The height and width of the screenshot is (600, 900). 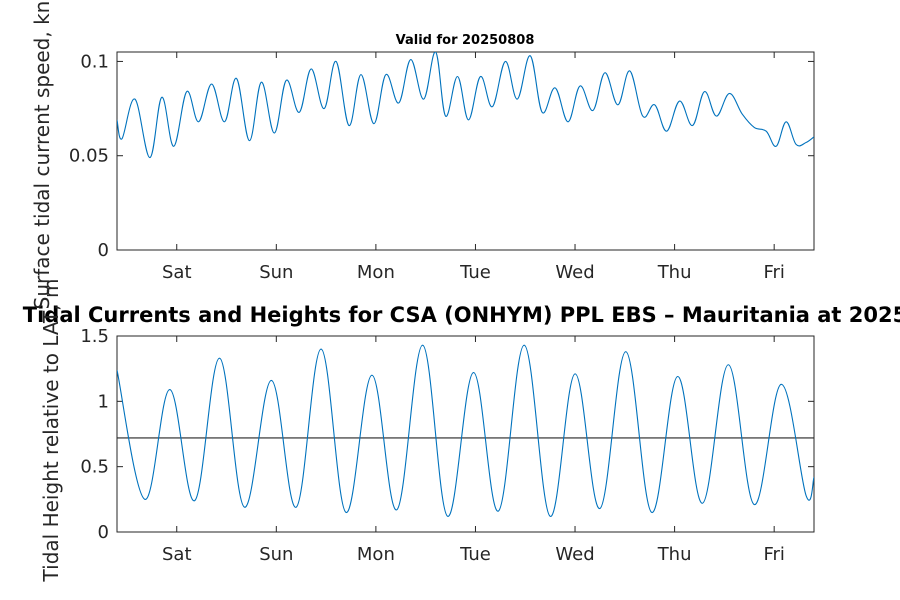 I want to click on bottom-ytick-label: 0.5, so click(x=94, y=467).